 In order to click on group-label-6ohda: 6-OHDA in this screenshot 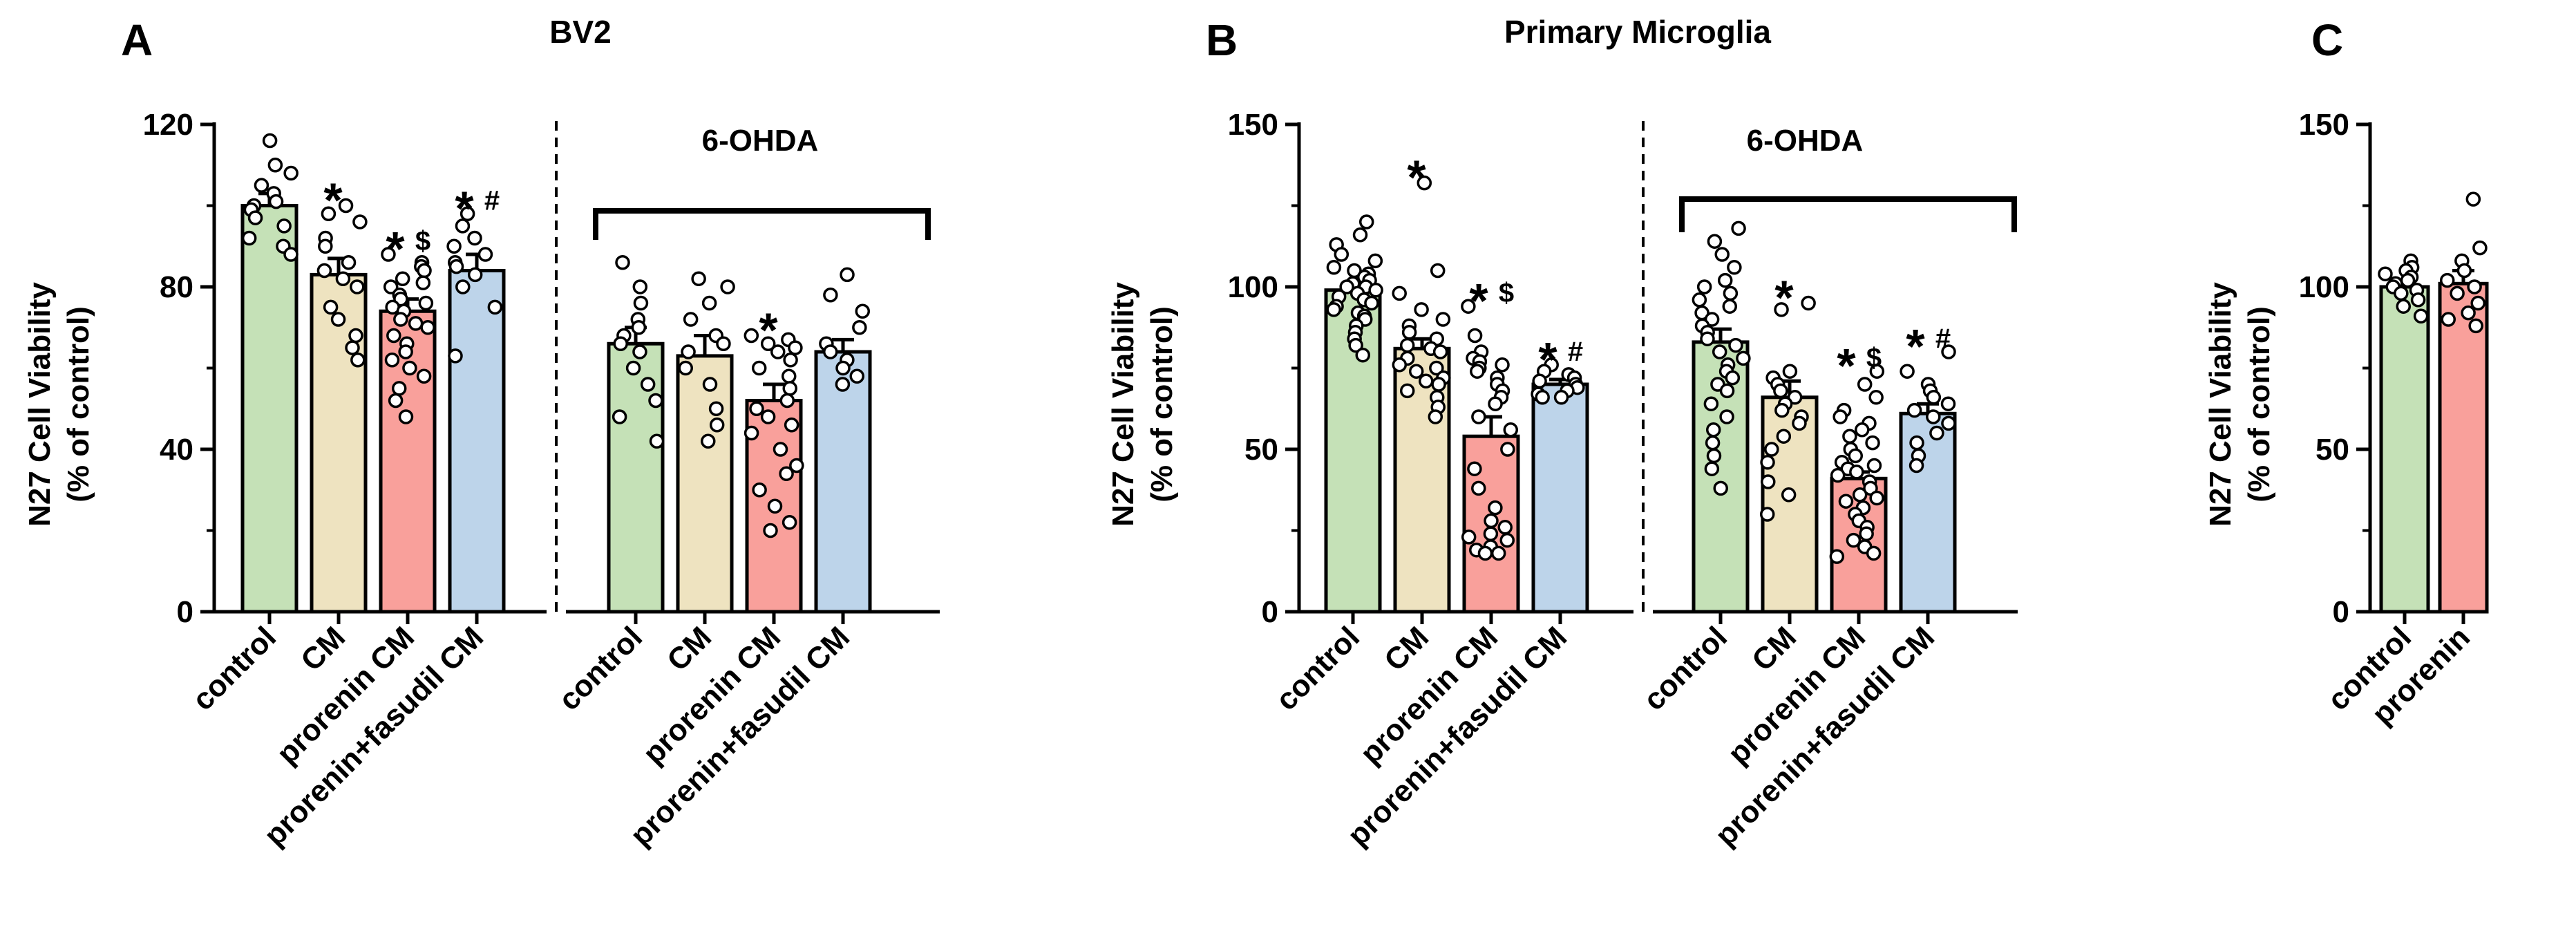, I will do `click(760, 141)`.